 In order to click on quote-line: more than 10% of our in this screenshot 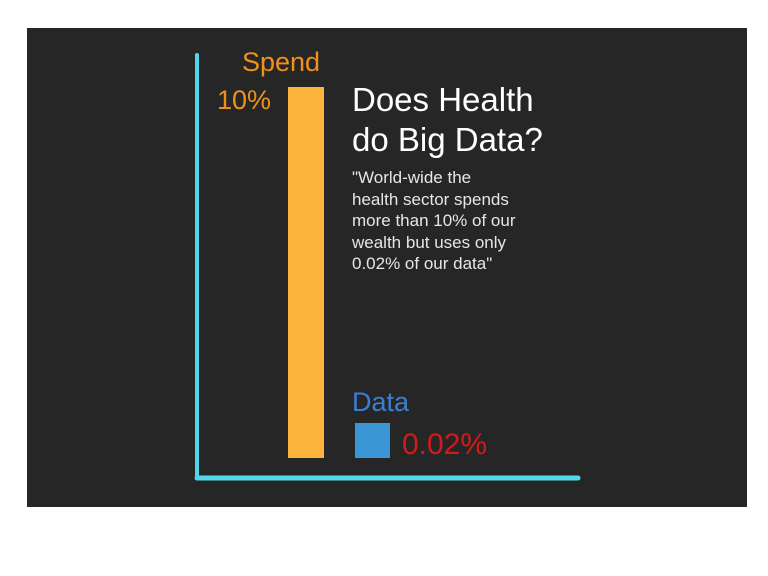, I will do `click(434, 220)`.